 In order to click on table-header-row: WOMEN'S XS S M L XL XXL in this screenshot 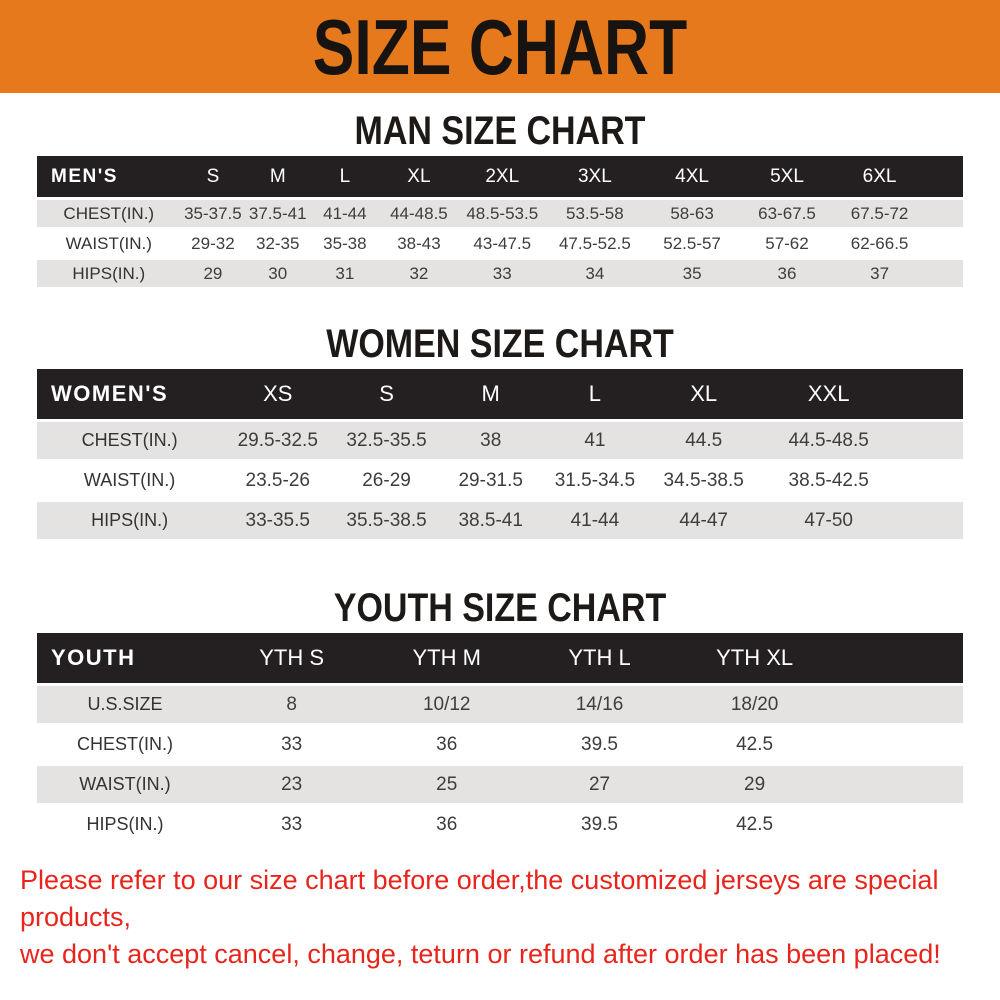, I will do `click(500, 394)`.